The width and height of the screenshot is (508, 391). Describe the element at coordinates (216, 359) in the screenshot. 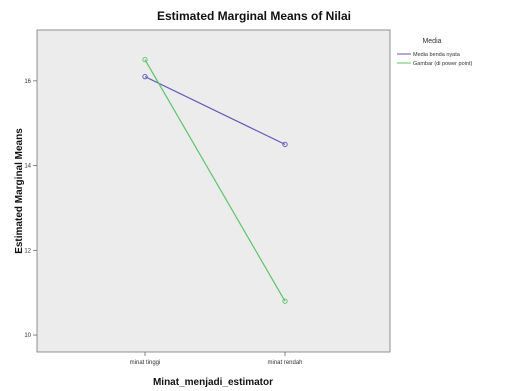

I see `x-axis: minat tinggi minat rendah` at that location.